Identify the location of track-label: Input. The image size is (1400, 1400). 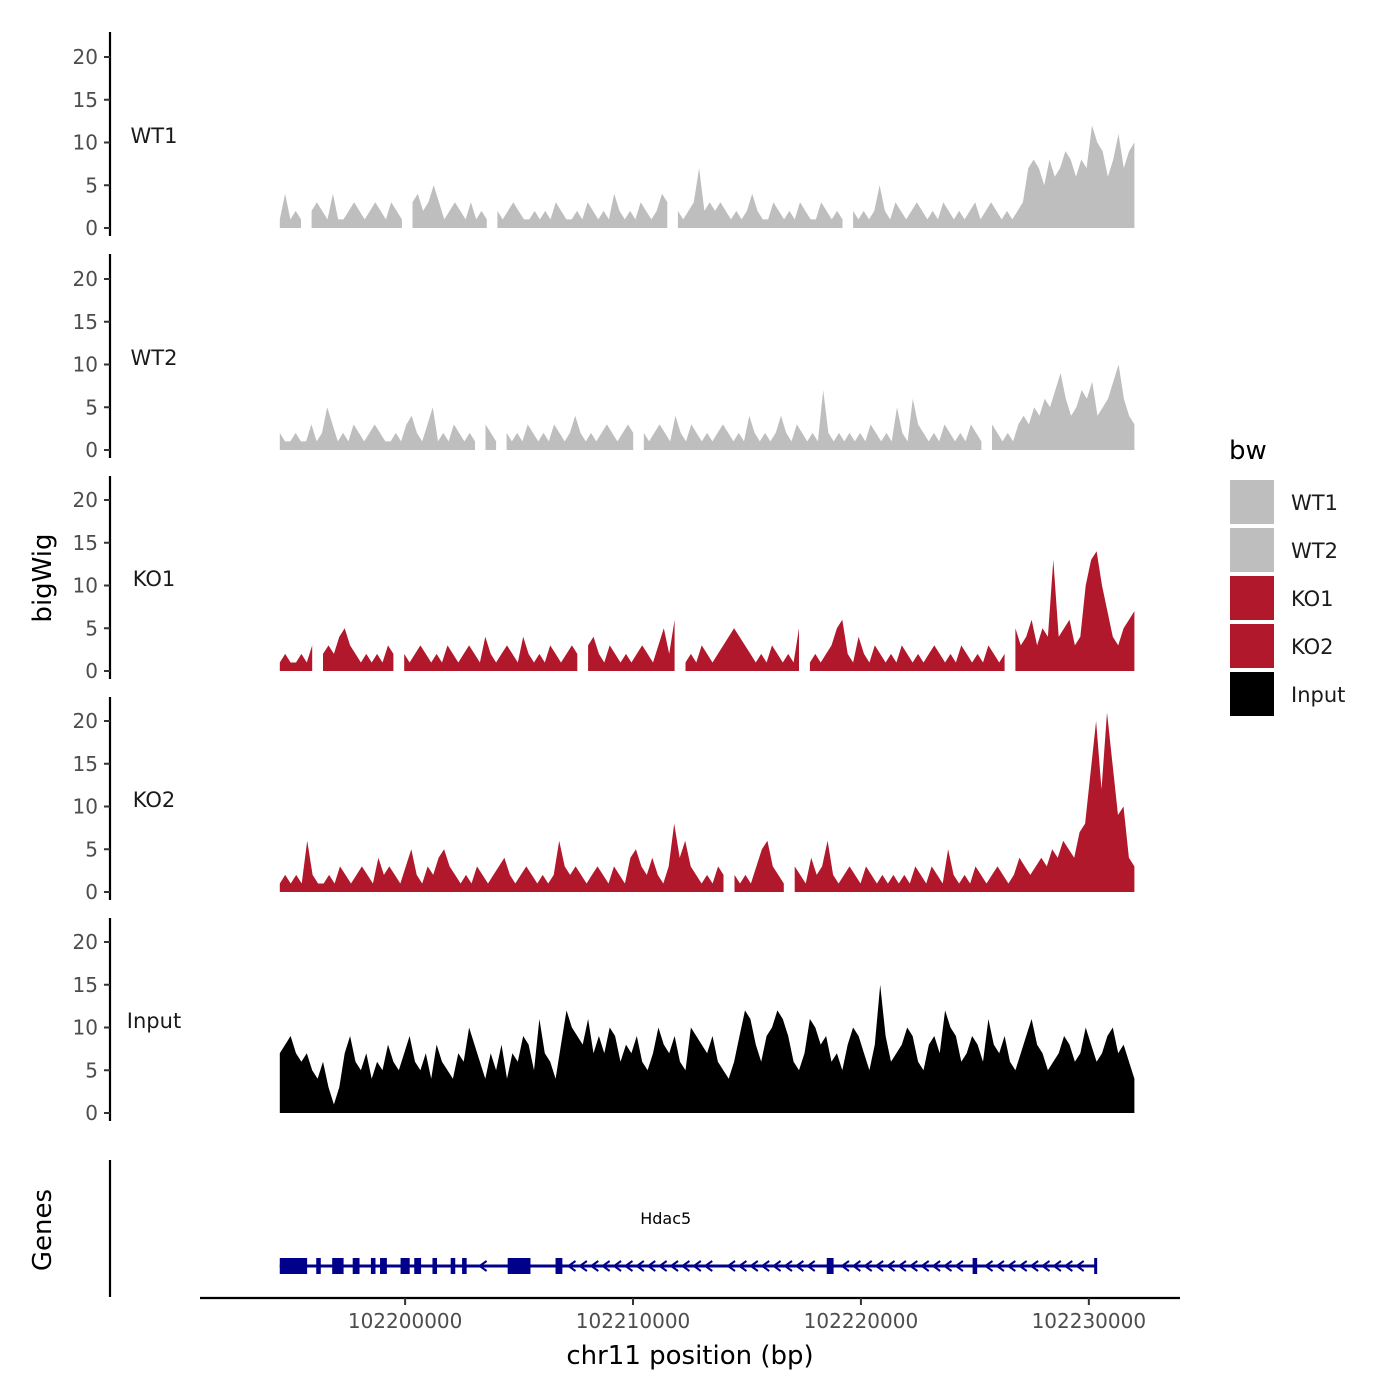
(154, 1021).